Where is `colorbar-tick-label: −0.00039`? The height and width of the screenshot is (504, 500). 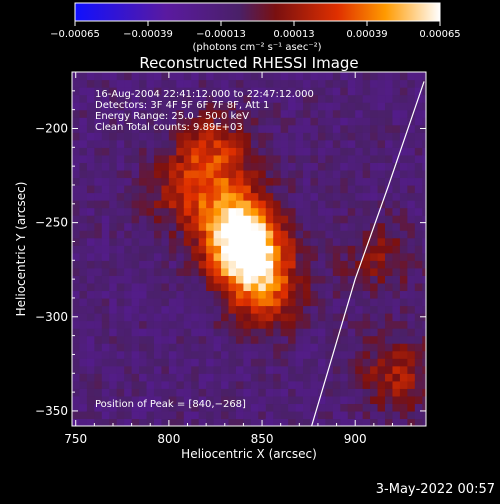 colorbar-tick-label: −0.00039 is located at coordinates (148, 34).